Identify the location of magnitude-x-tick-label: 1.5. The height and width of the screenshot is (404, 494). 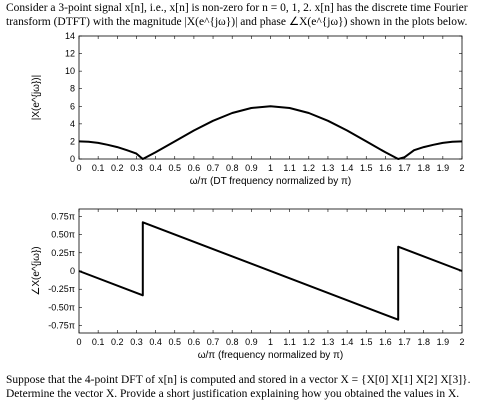
(366, 168).